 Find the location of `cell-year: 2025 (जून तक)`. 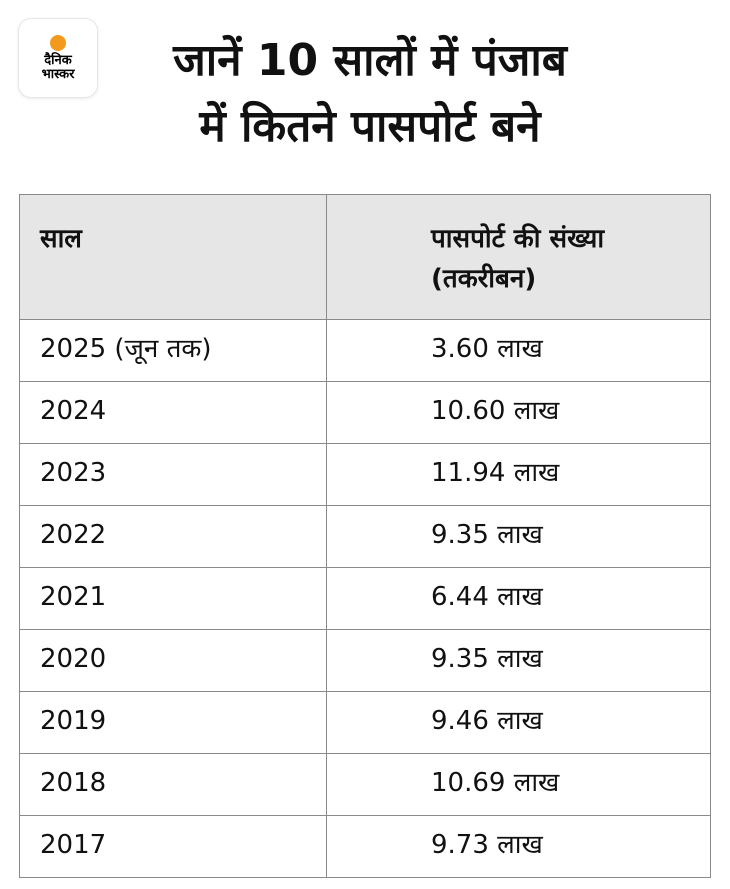

cell-year: 2025 (जून तक) is located at coordinates (173, 350).